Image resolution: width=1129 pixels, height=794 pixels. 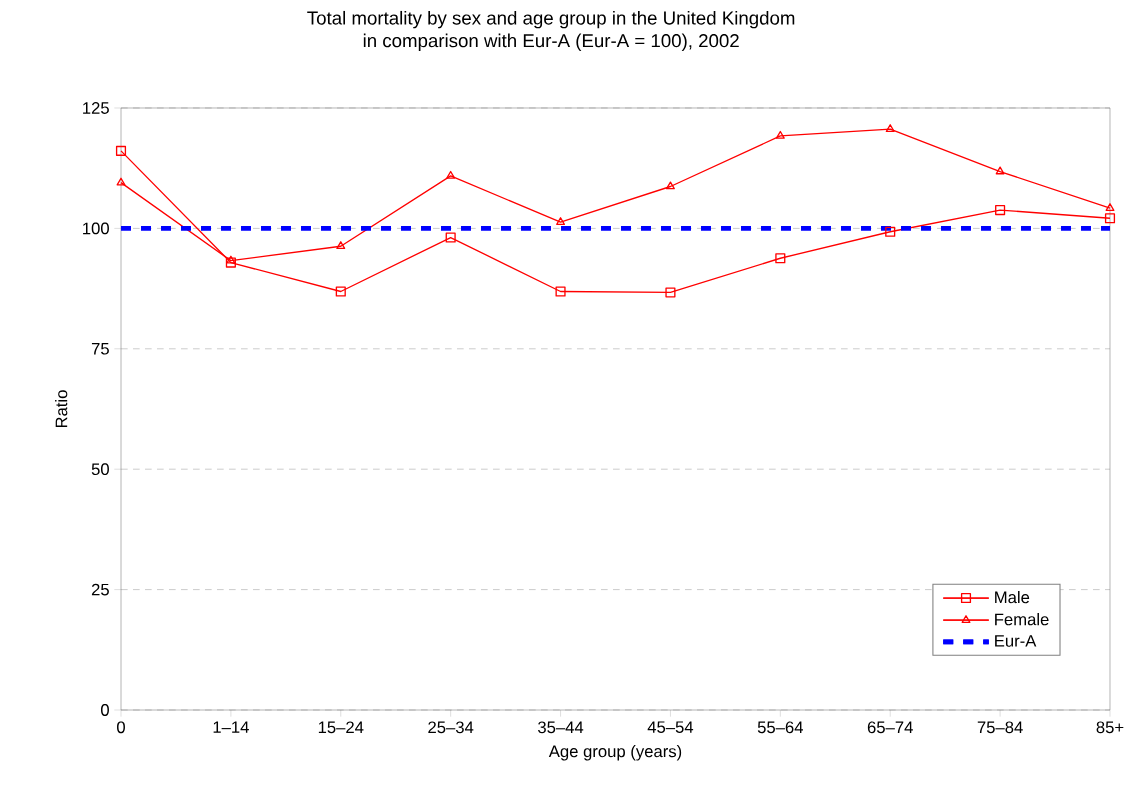 What do you see at coordinates (341, 727) in the screenshot?
I see `x-tick-label: 15–24` at bounding box center [341, 727].